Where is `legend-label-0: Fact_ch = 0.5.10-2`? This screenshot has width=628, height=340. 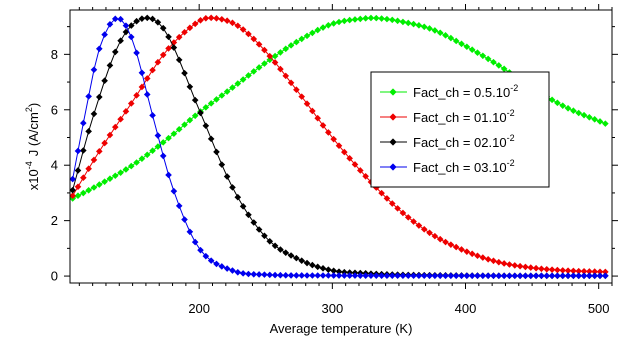
legend-label-0: Fact_ch = 0.5.10-2 is located at coordinates (465, 91).